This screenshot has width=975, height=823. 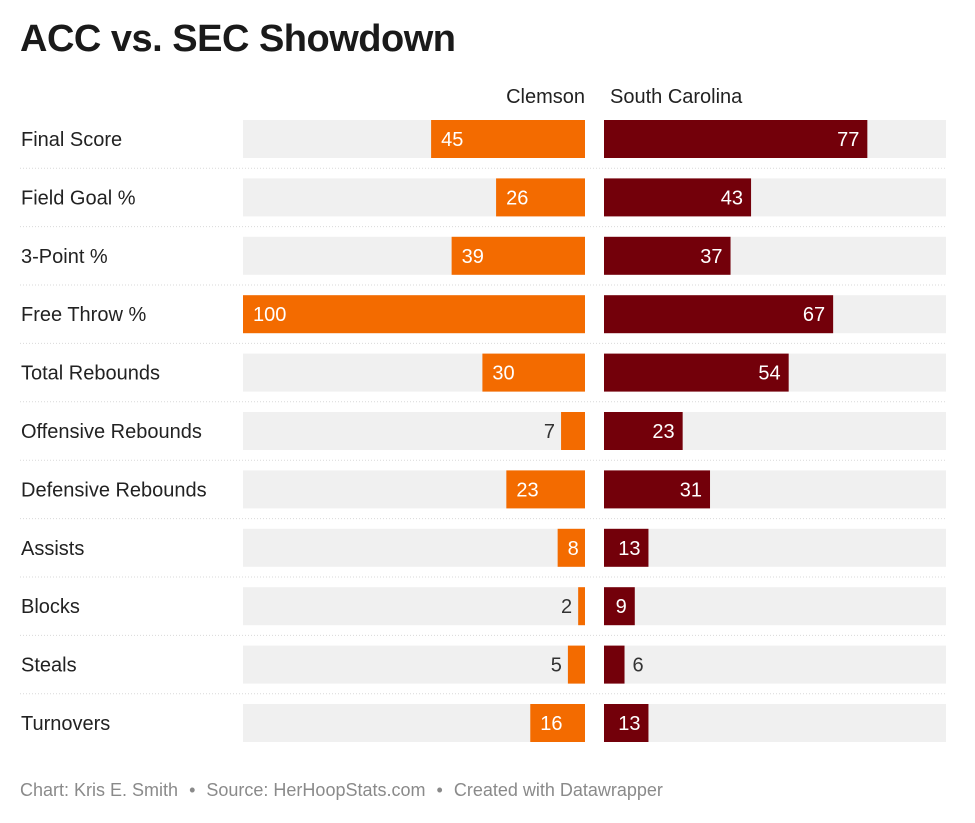 I want to click on footer-created: Created with Datawrapper, so click(x=558, y=790).